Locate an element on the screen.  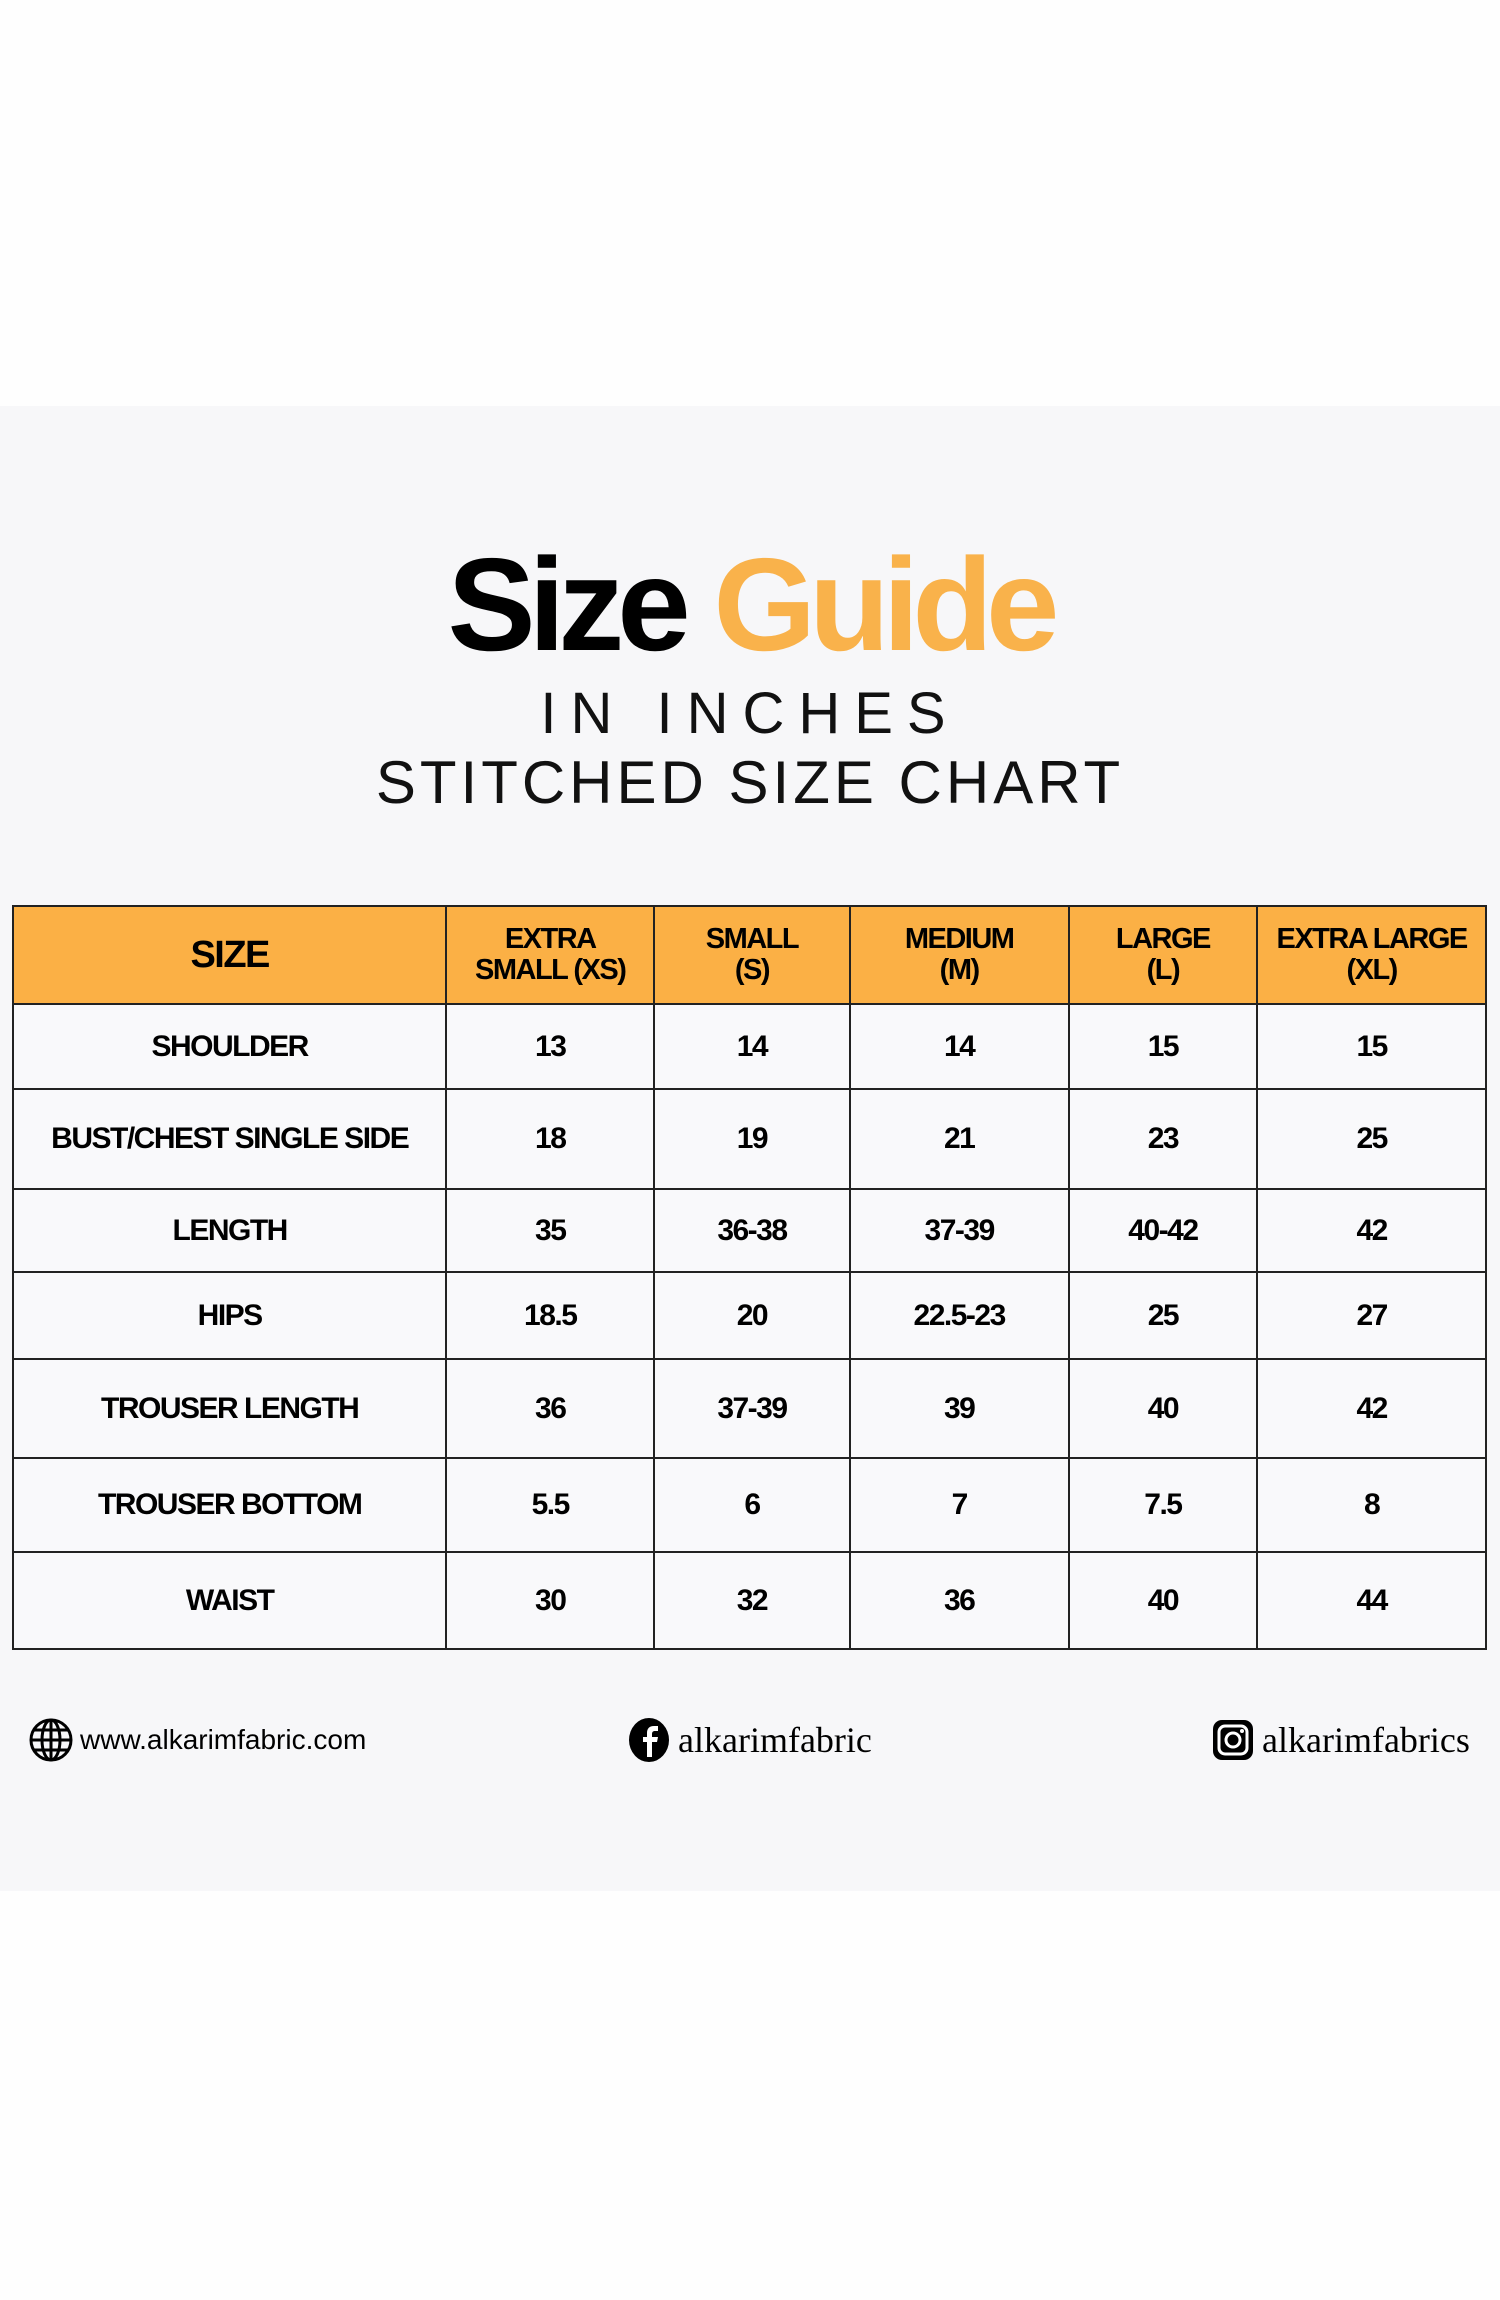
row-label: BUST/CHEST SINGLE SIDE is located at coordinates (229, 1139).